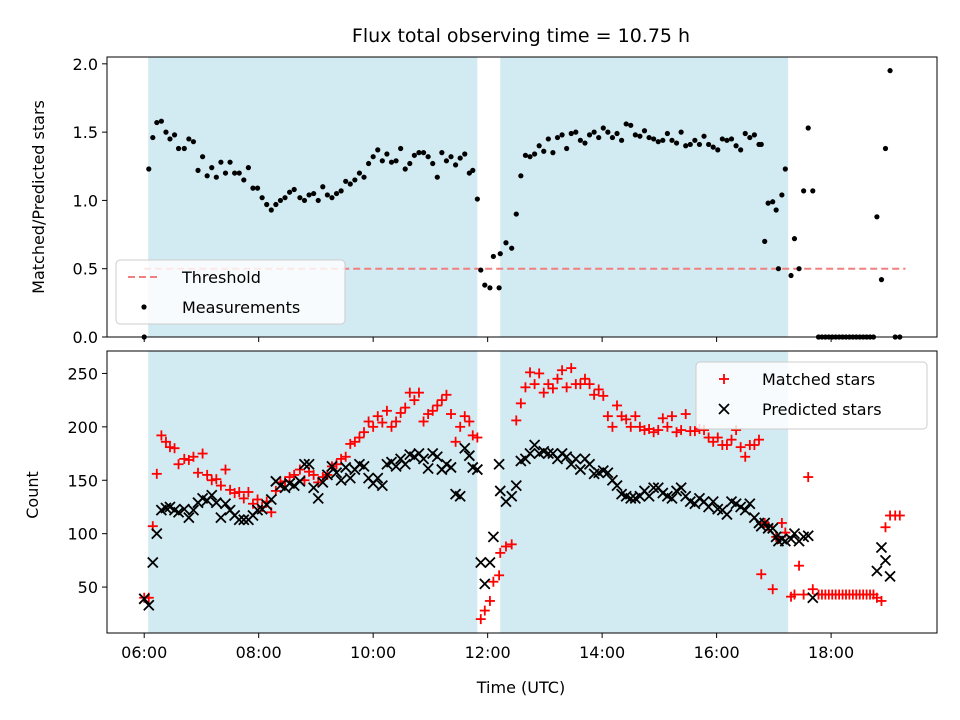 Image resolution: width=960 pixels, height=720 pixels. What do you see at coordinates (521, 36) in the screenshot?
I see `chart-title: Flux total observing time = 10.75 h` at bounding box center [521, 36].